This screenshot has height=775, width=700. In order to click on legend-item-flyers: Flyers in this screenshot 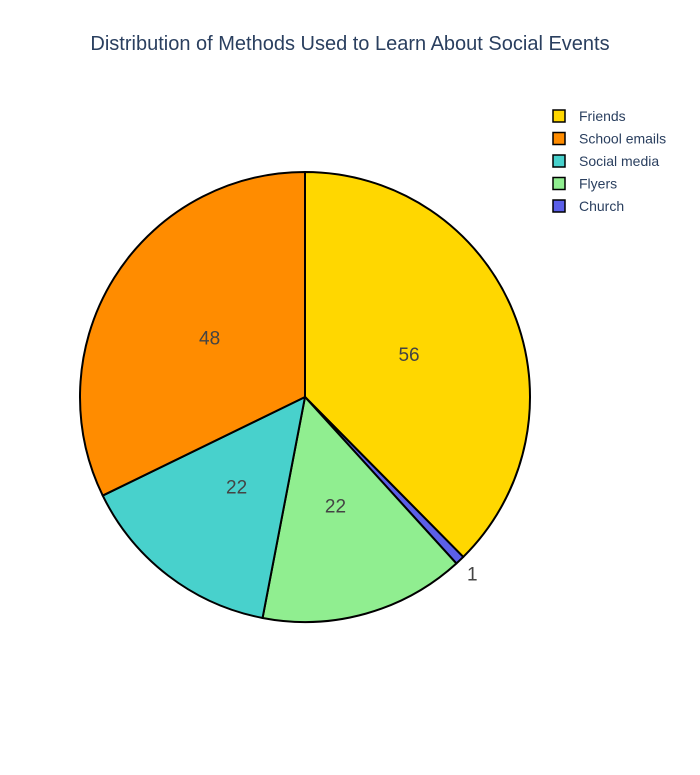, I will do `click(584, 184)`.